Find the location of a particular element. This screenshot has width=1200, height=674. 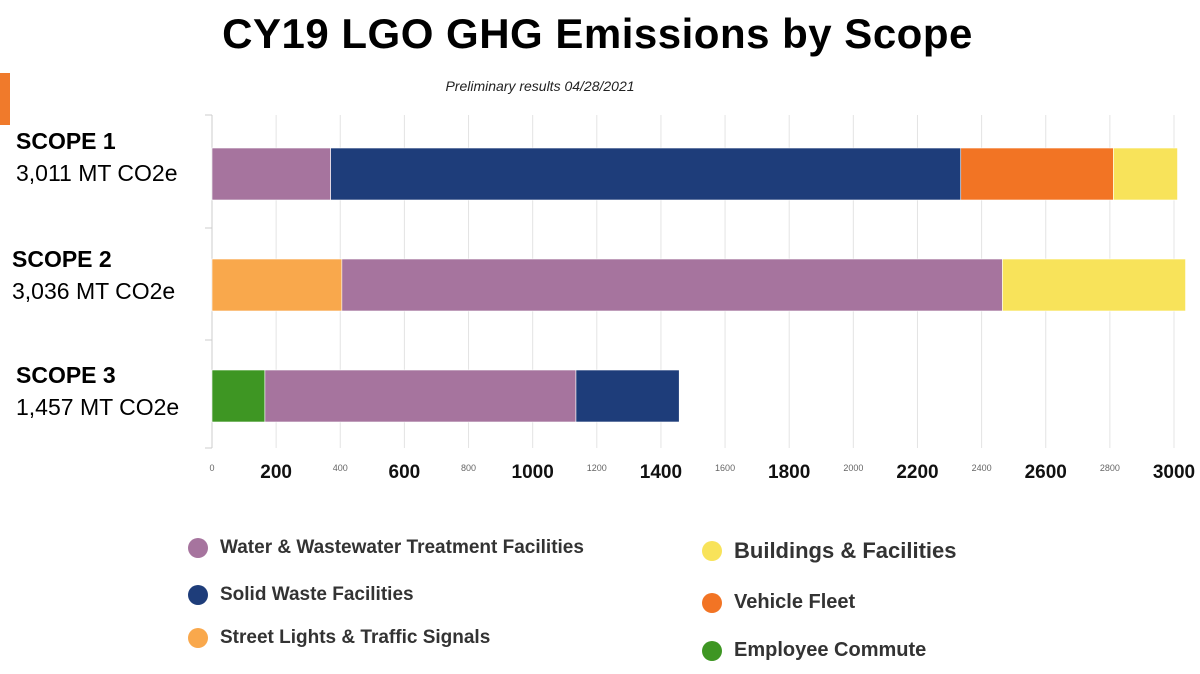

legend-item-vehicle: Vehicle Fleet is located at coordinates (778, 602).